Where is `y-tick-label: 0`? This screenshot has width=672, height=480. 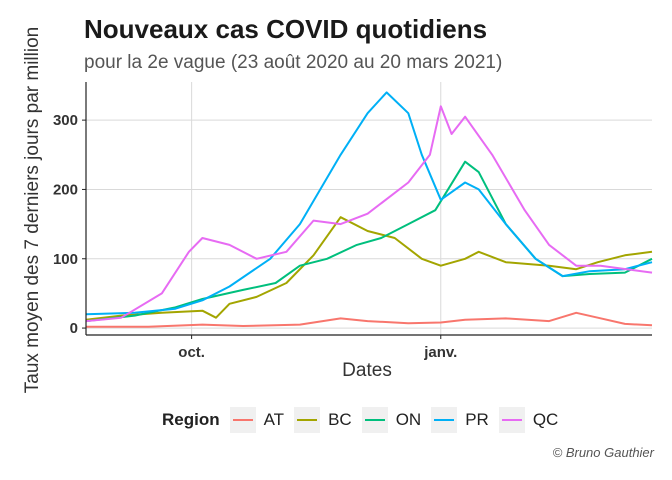 y-tick-label: 0 is located at coordinates (74, 328).